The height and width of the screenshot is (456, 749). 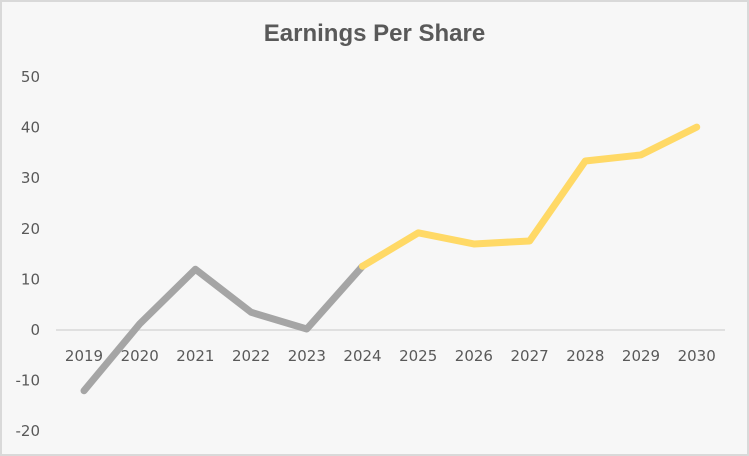 What do you see at coordinates (28, 431) in the screenshot?
I see `y-tick-label: -20` at bounding box center [28, 431].